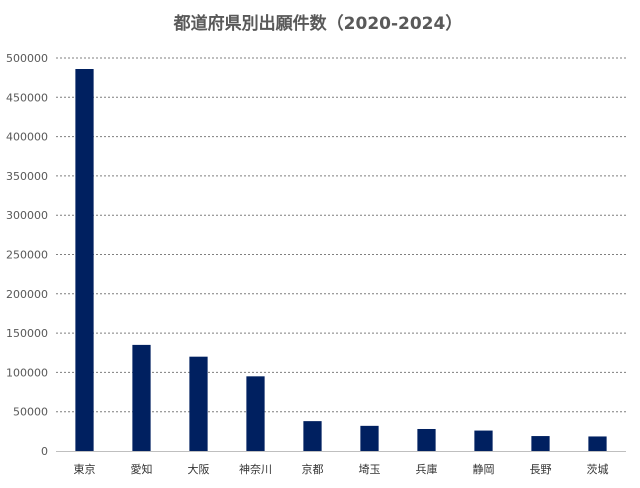 The width and height of the screenshot is (640, 488). What do you see at coordinates (27, 333) in the screenshot?
I see `y-tick-label: 150000` at bounding box center [27, 333].